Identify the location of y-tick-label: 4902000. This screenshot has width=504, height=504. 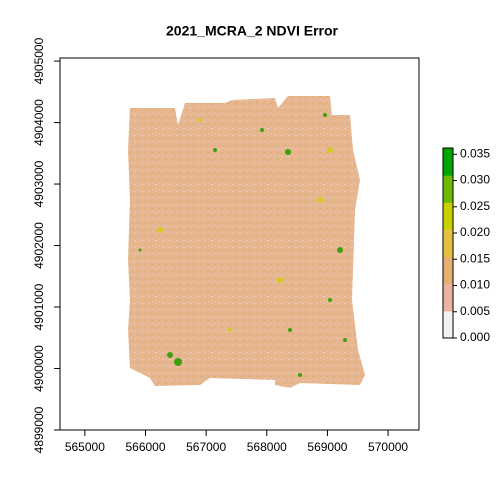
(39, 245).